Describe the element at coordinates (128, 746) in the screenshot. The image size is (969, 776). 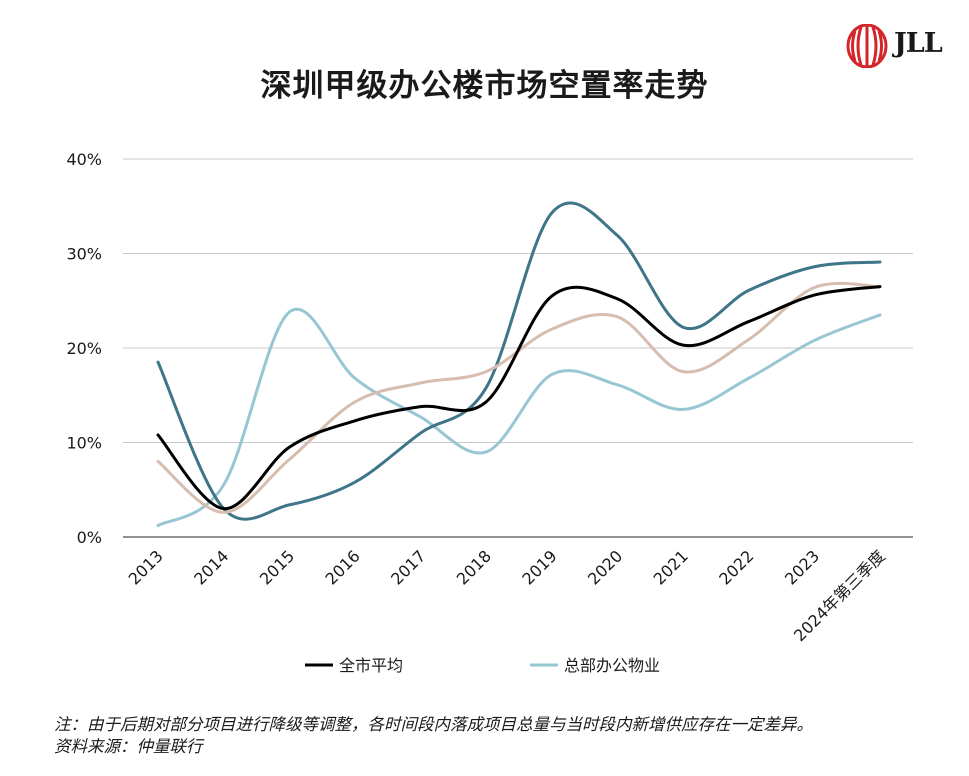
I see `footnote-source: 资料来源：仲量联行` at that location.